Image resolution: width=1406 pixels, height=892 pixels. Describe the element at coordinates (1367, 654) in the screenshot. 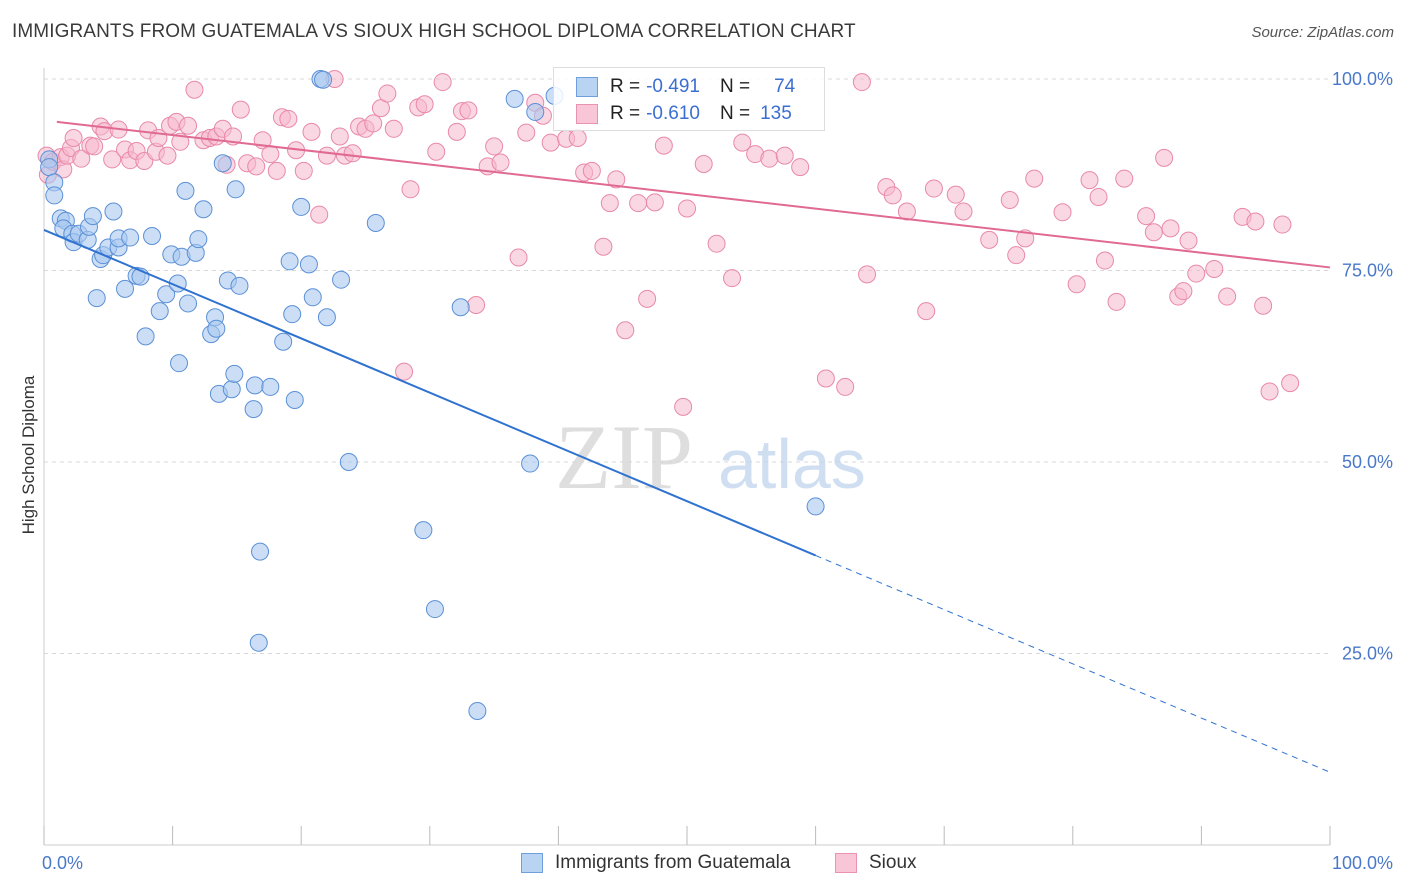

I see `y-tick-label: 25.0%` at that location.